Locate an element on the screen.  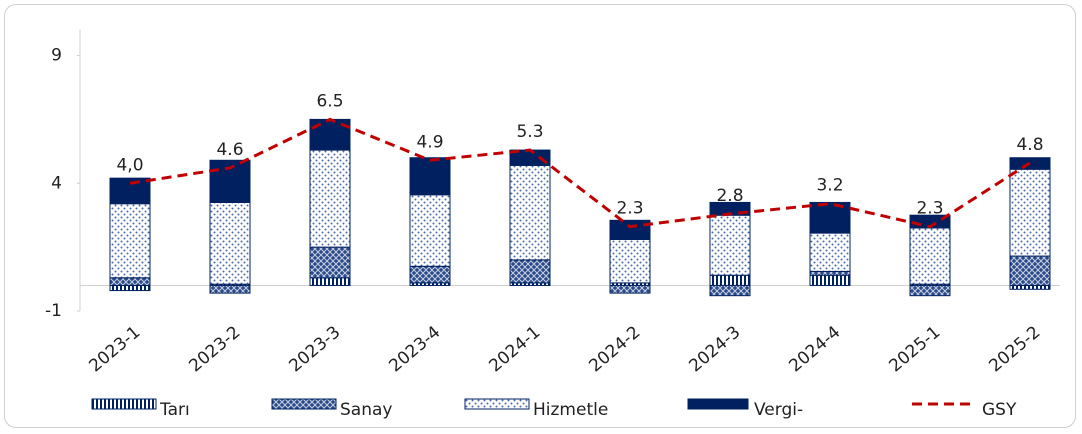
x-tick-label: 2024-1 is located at coordinates (514, 349).